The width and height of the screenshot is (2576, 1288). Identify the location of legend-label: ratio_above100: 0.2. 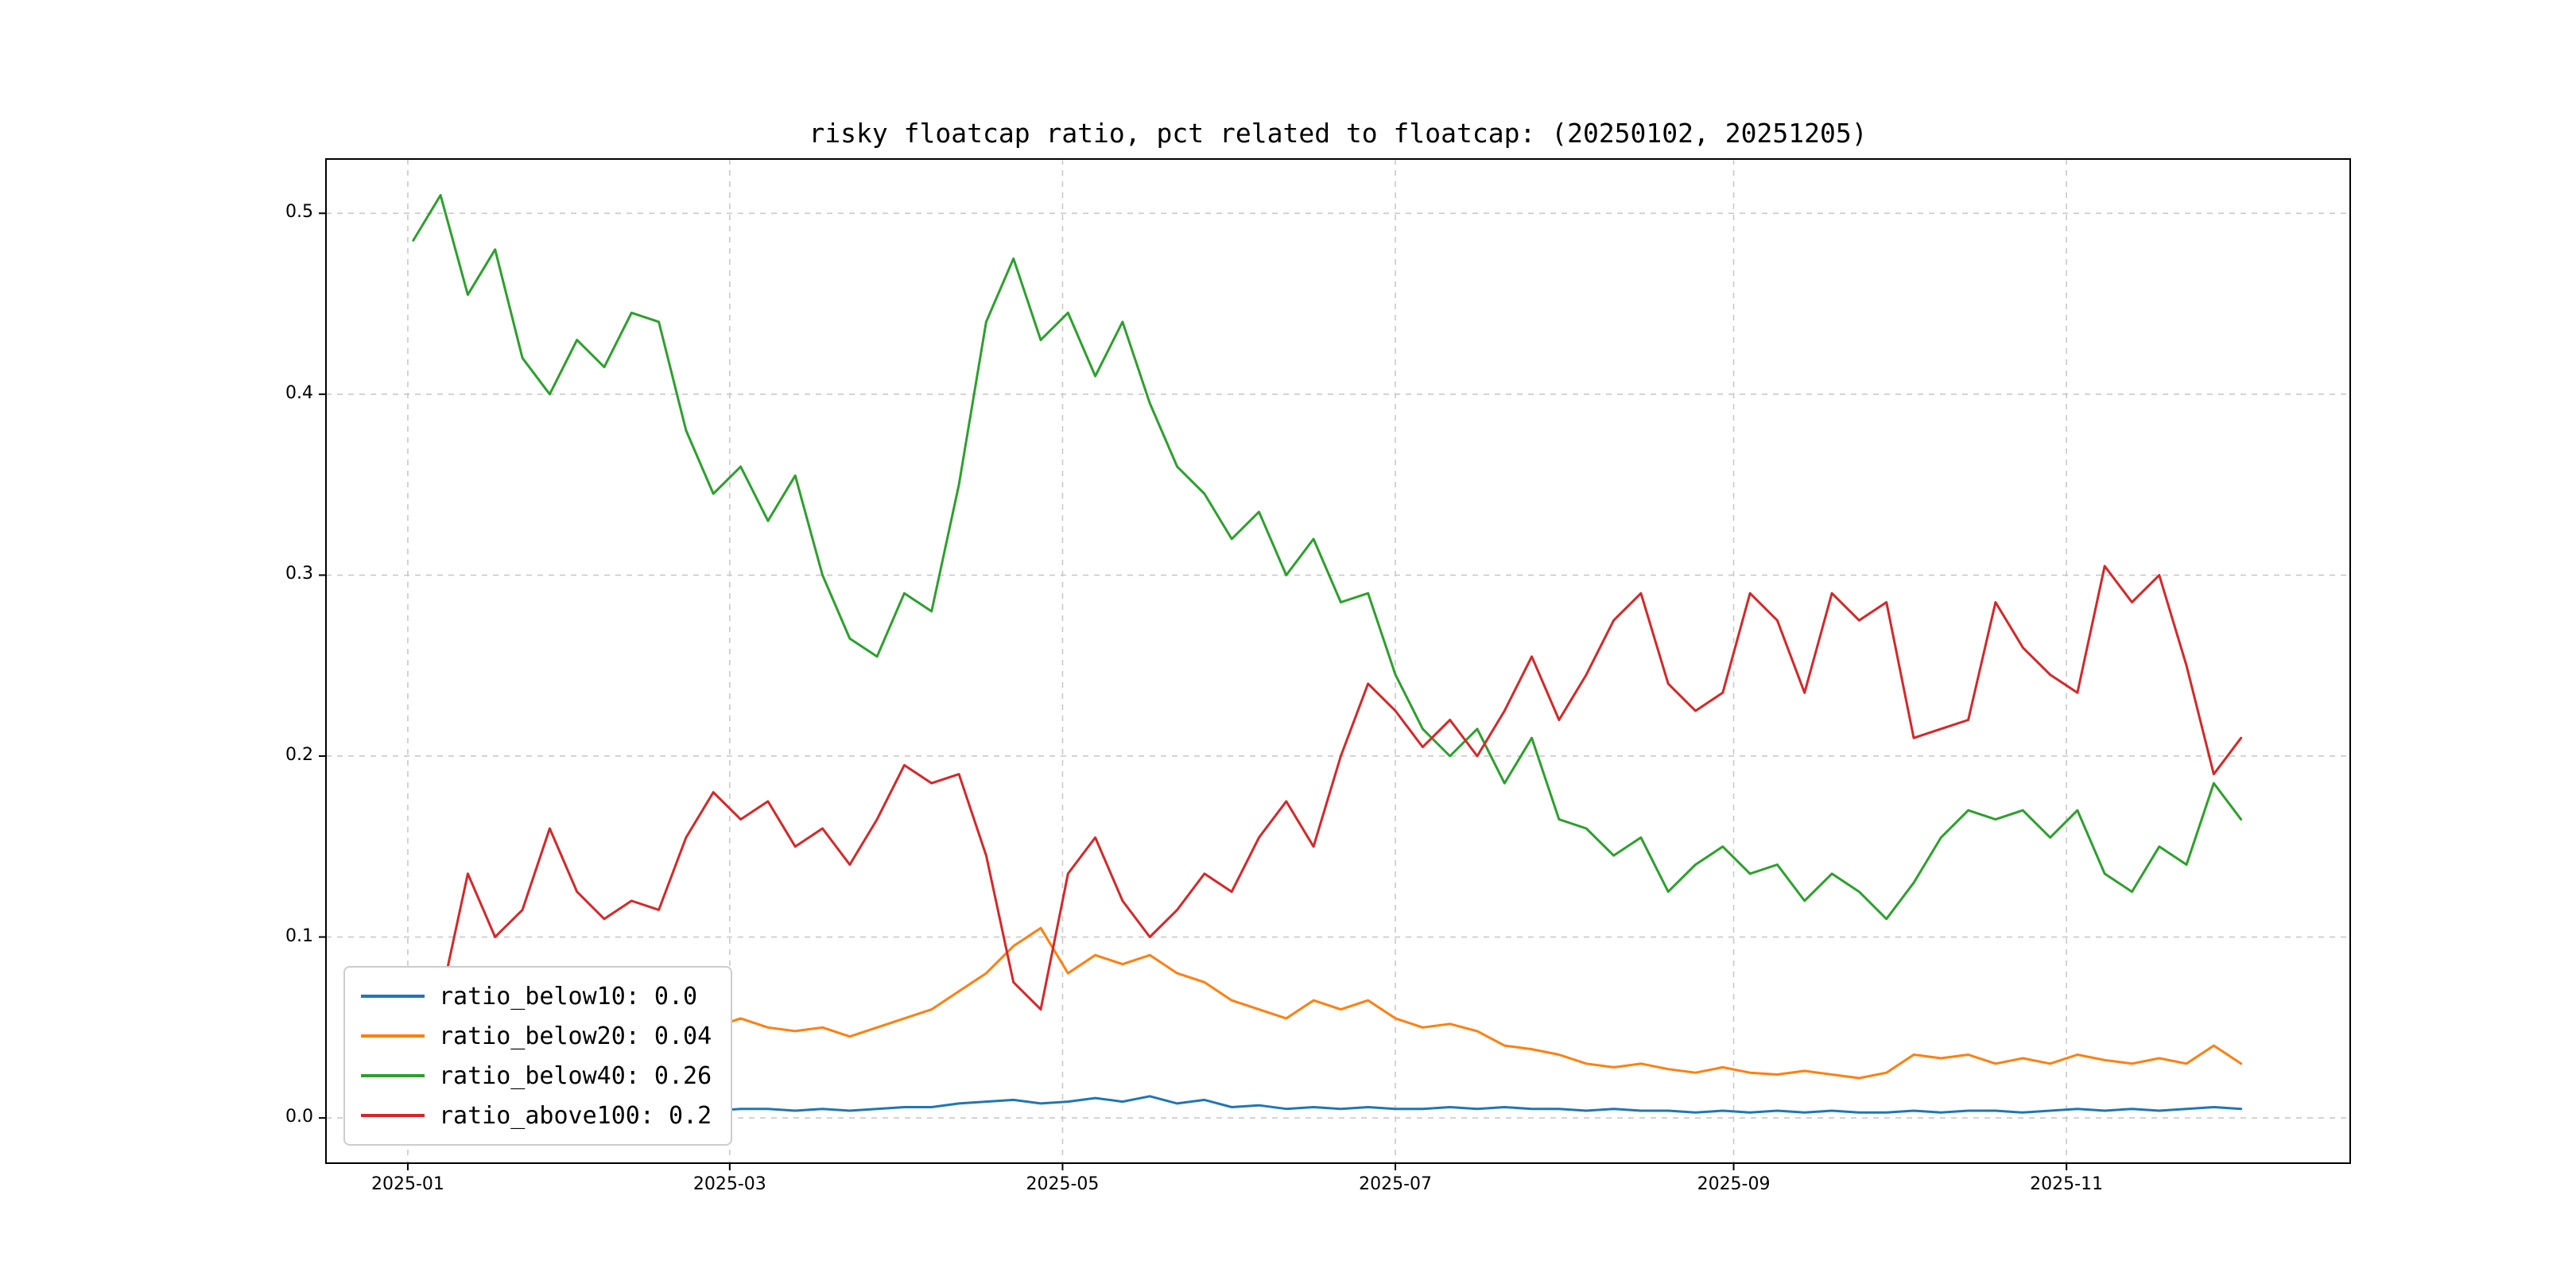
(575, 1116).